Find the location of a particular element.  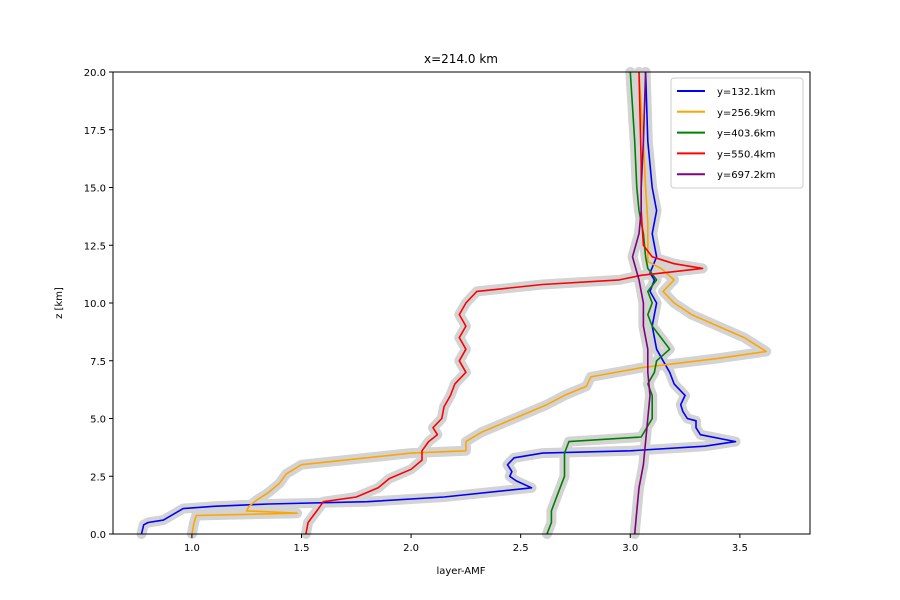

legend-entry-label: y=132.1km is located at coordinates (746, 92).